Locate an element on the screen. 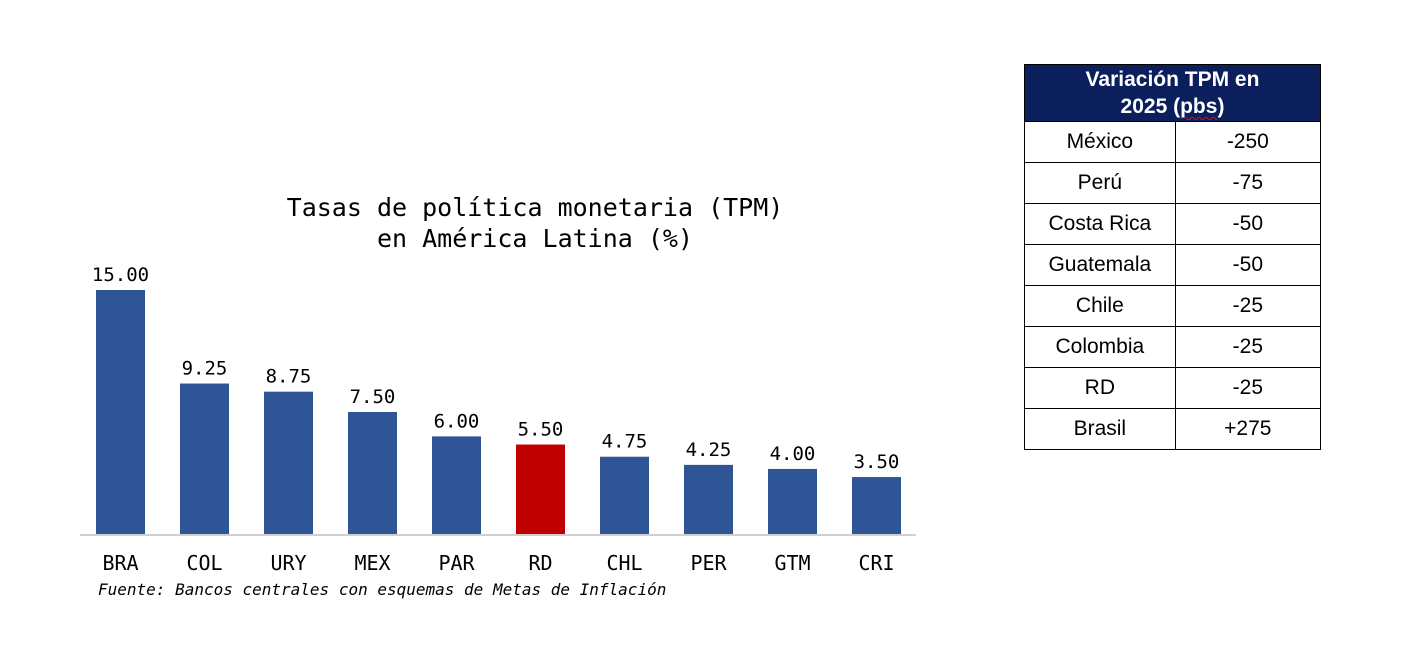 Image resolution: width=1407 pixels, height=663 pixels. category-label-cri: CRI is located at coordinates (876, 563).